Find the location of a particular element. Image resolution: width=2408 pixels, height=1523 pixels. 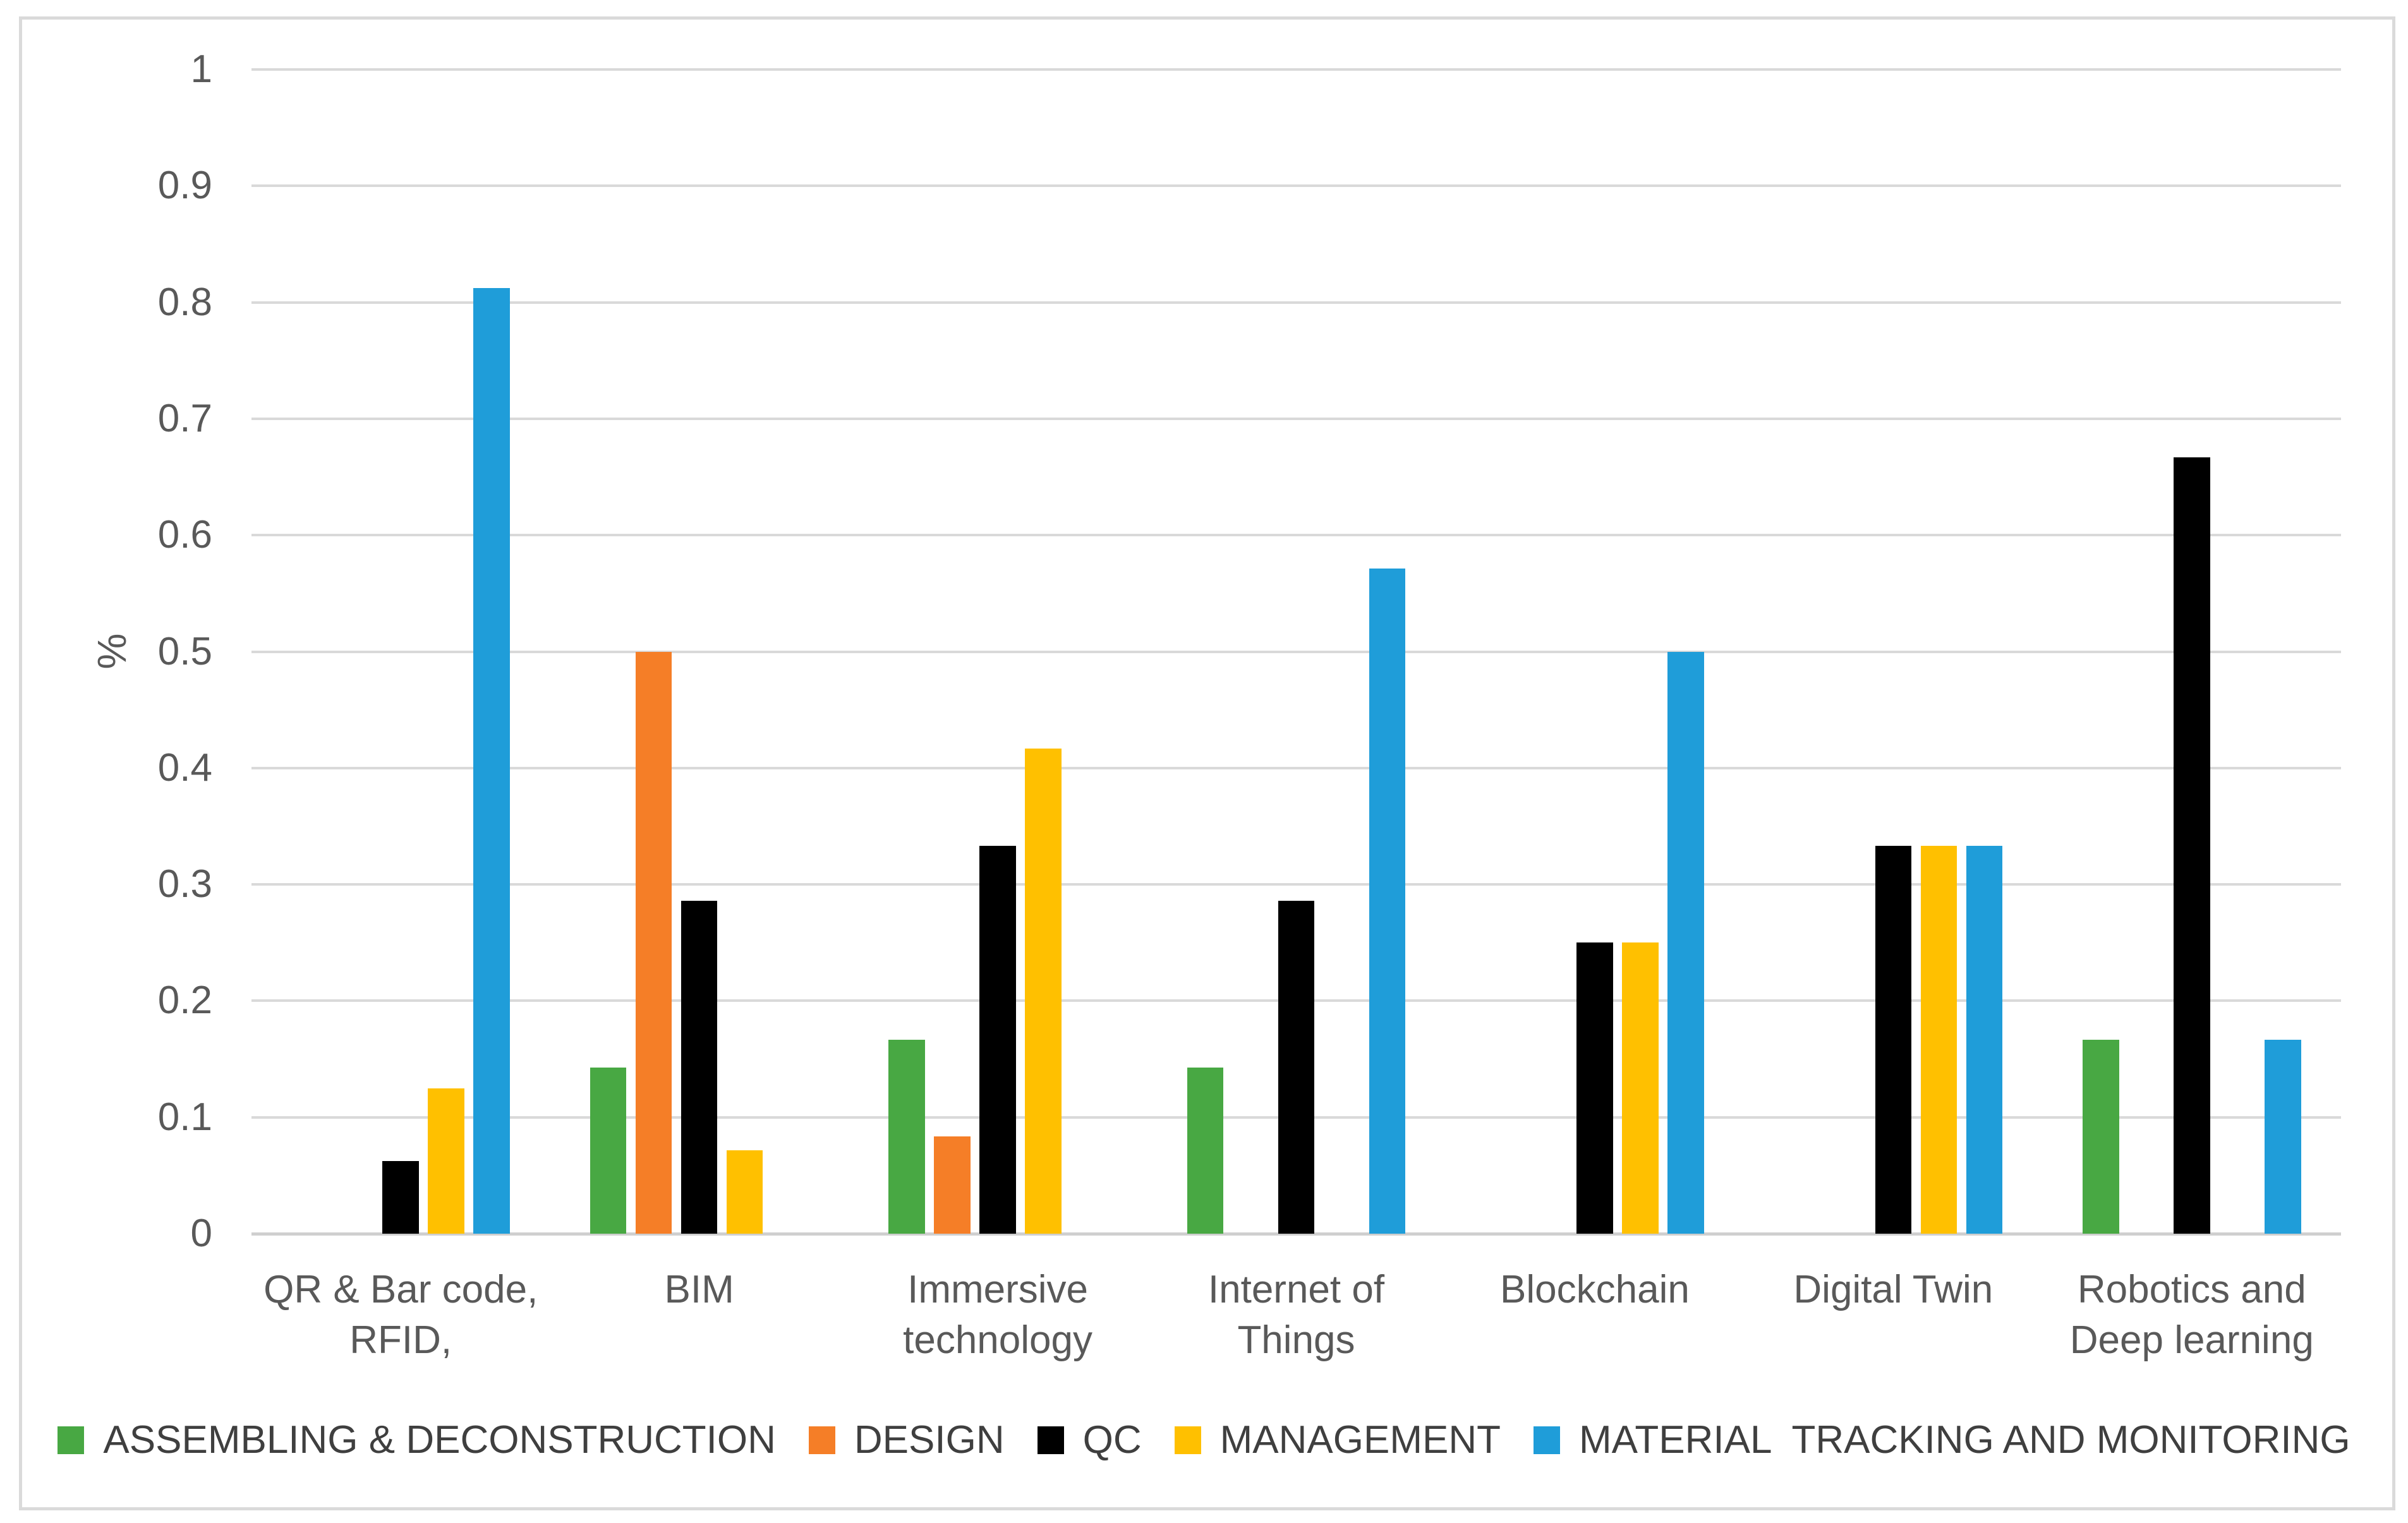

bar-material-tracking-and-monitoring-cat4 is located at coordinates (1686, 942).